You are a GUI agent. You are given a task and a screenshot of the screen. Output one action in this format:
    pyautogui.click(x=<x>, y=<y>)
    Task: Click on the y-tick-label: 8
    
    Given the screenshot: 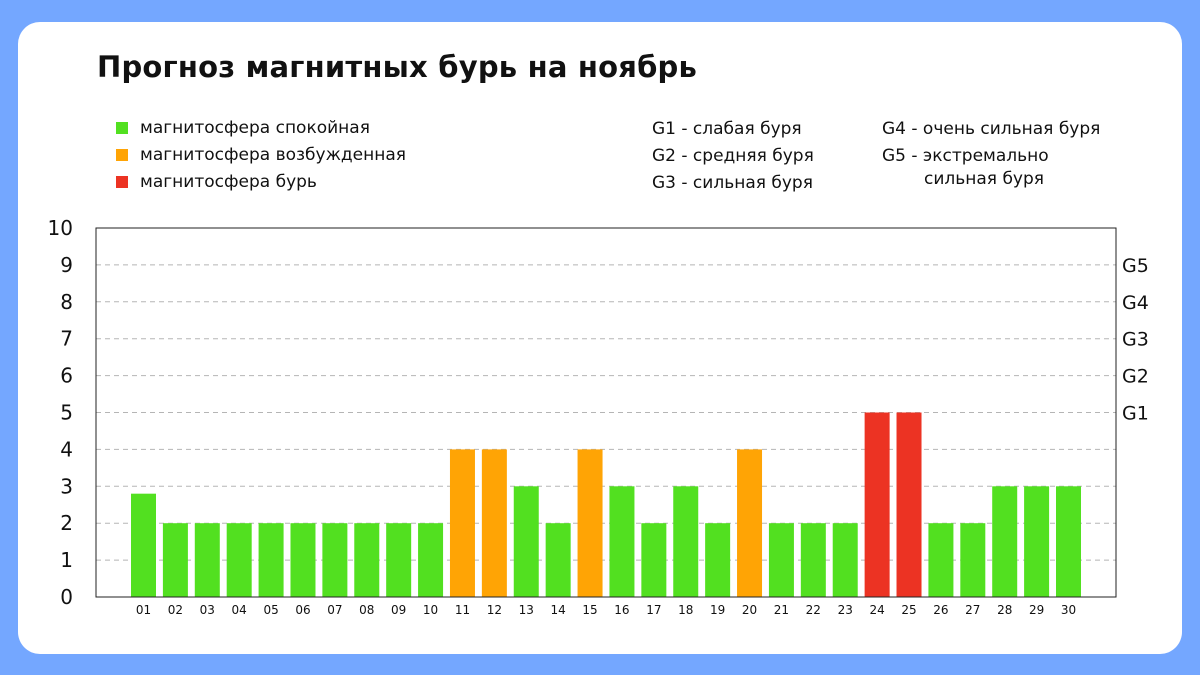 What is the action you would take?
    pyautogui.click(x=66, y=302)
    